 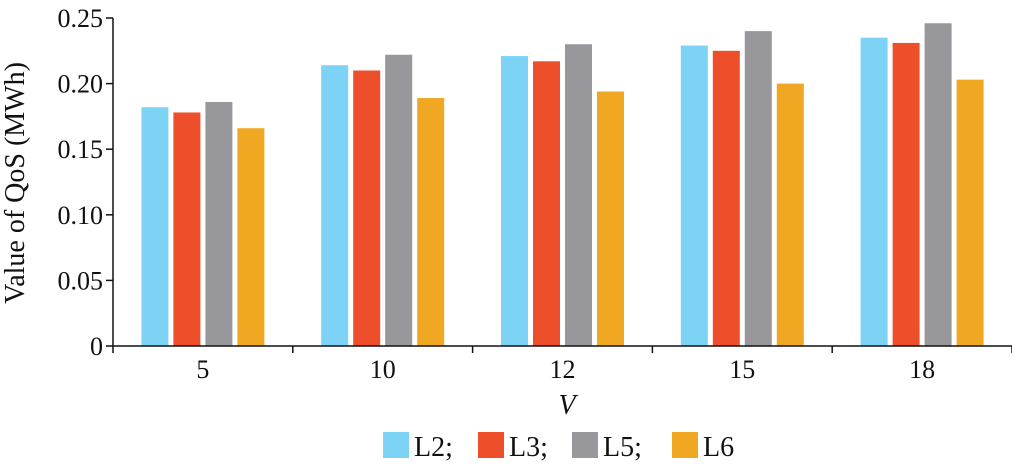 What do you see at coordinates (922, 369) in the screenshot?
I see `x-tick-label: 18` at bounding box center [922, 369].